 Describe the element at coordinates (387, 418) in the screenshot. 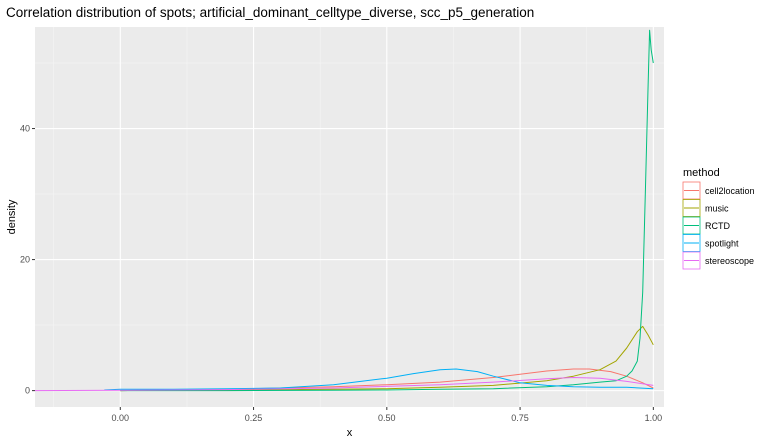

I see `x-tick-label: 0.50` at that location.